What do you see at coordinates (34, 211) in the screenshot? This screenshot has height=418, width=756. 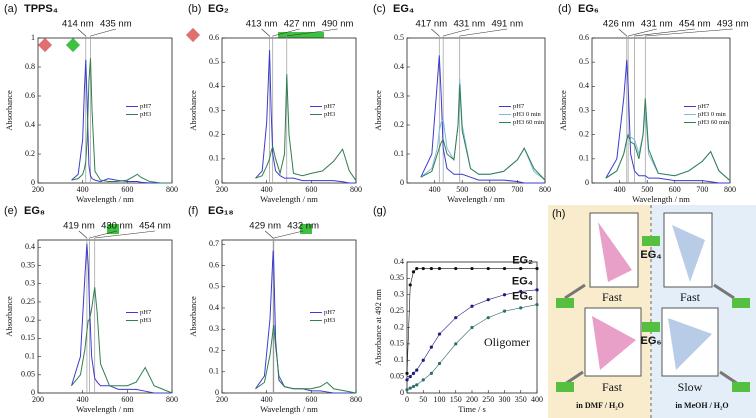 I see `compound-label: EG₈` at bounding box center [34, 211].